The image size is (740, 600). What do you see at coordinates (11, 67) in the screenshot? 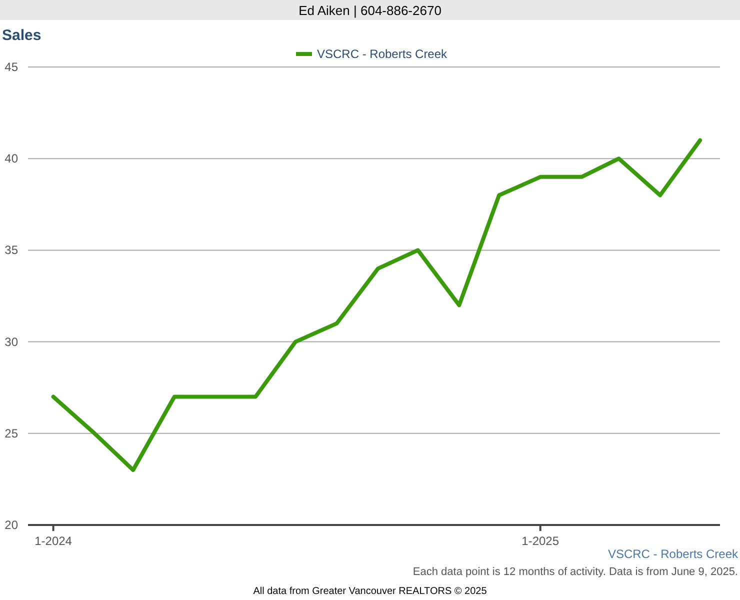
I see `y-tick-label: 45` at bounding box center [11, 67].